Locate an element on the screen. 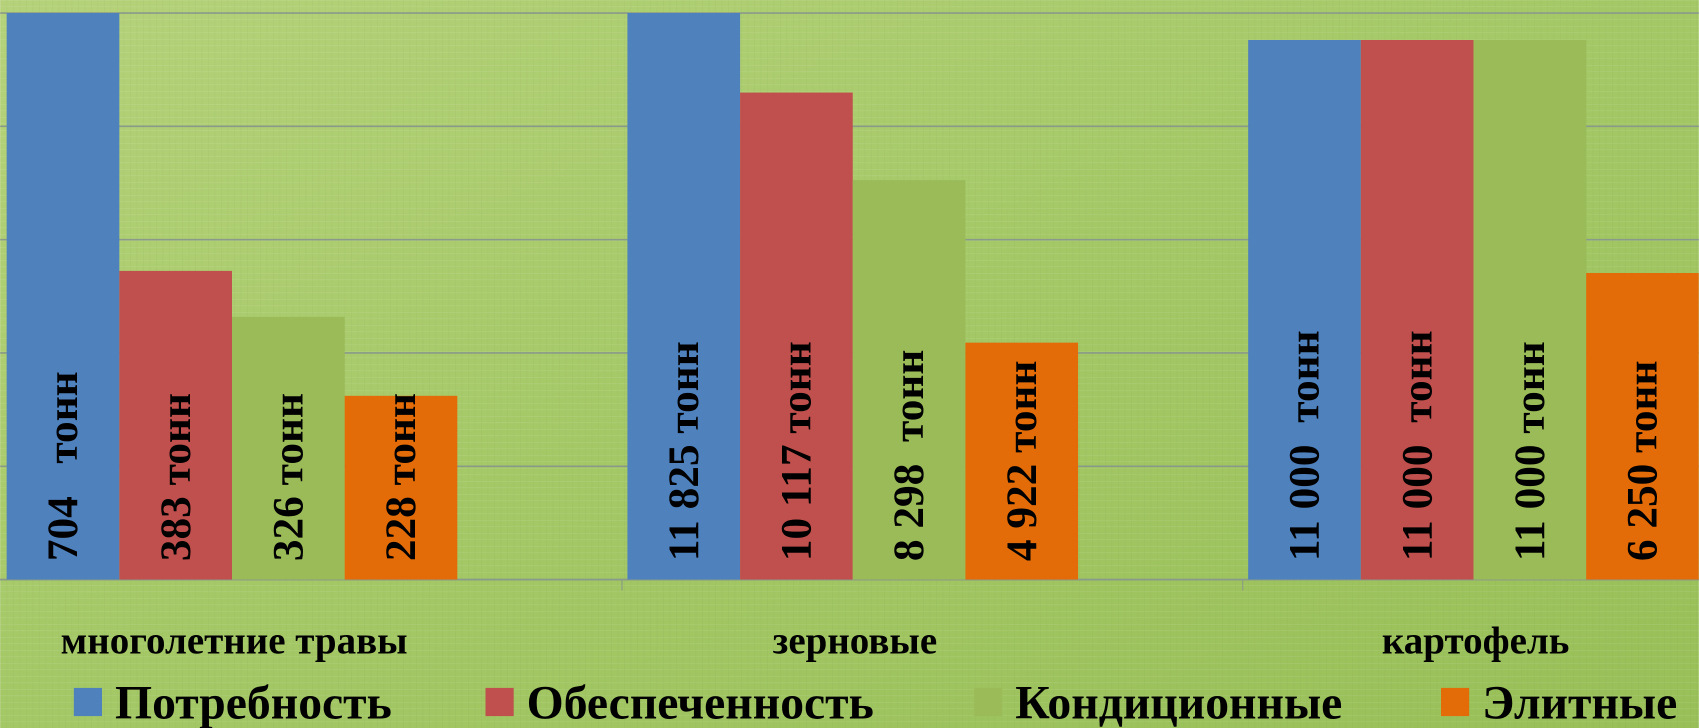 The image size is (1699, 728). x-tick-label: картофель is located at coordinates (1476, 640).